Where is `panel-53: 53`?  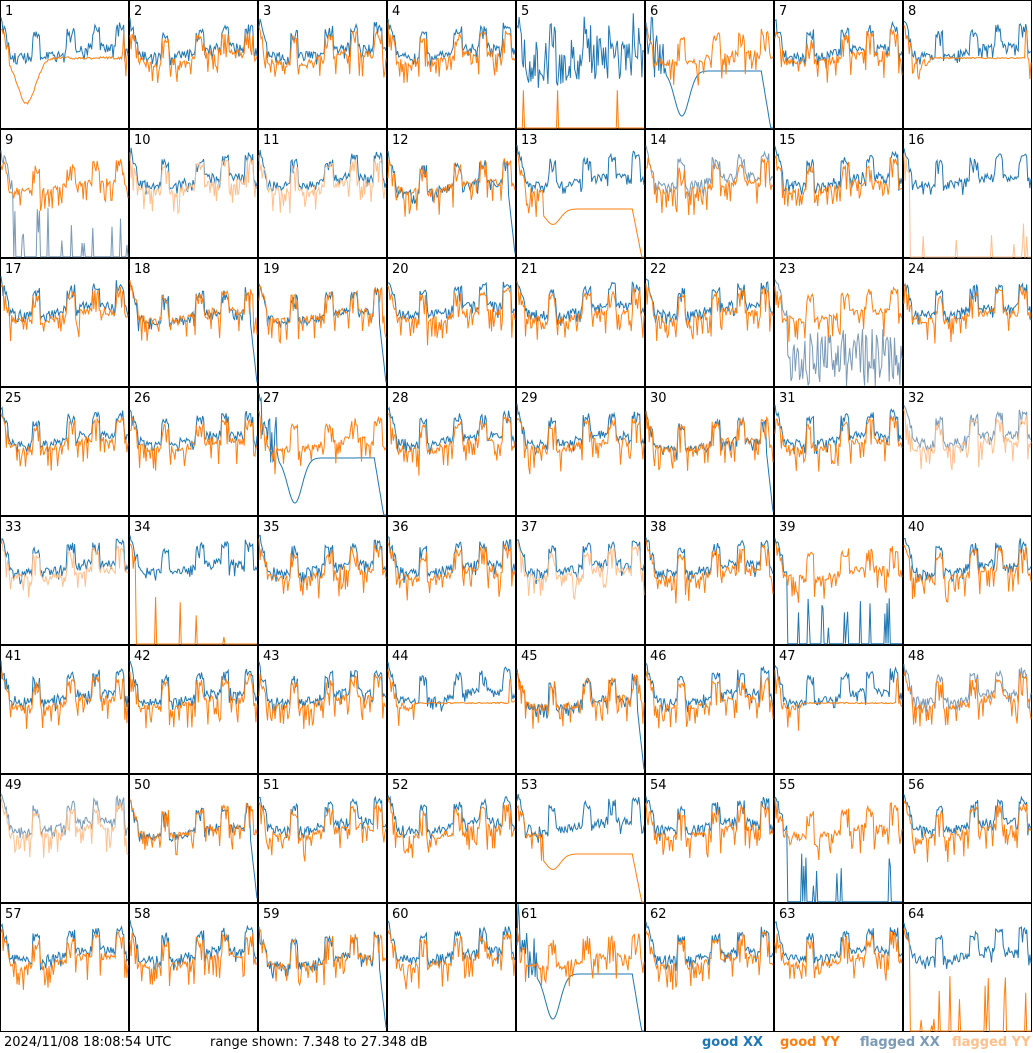
panel-53: 53 is located at coordinates (580, 838).